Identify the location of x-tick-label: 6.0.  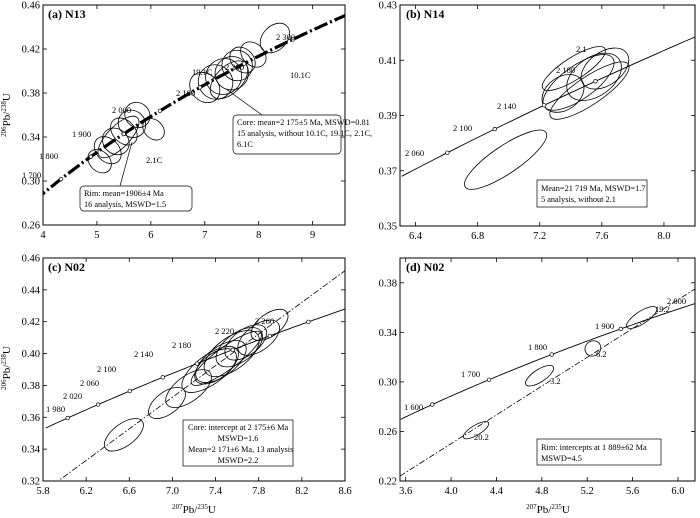
(677, 491).